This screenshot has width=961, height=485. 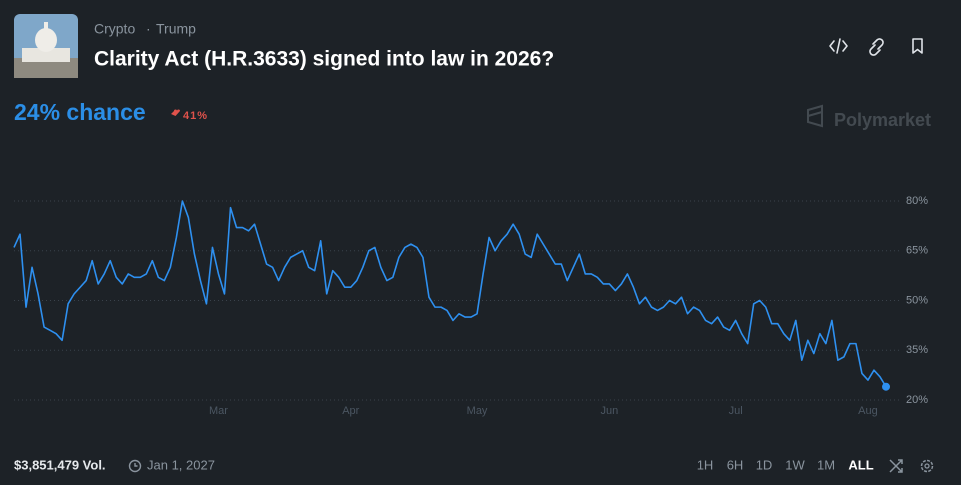 What do you see at coordinates (705, 464) in the screenshot?
I see `range-button: 1H` at bounding box center [705, 464].